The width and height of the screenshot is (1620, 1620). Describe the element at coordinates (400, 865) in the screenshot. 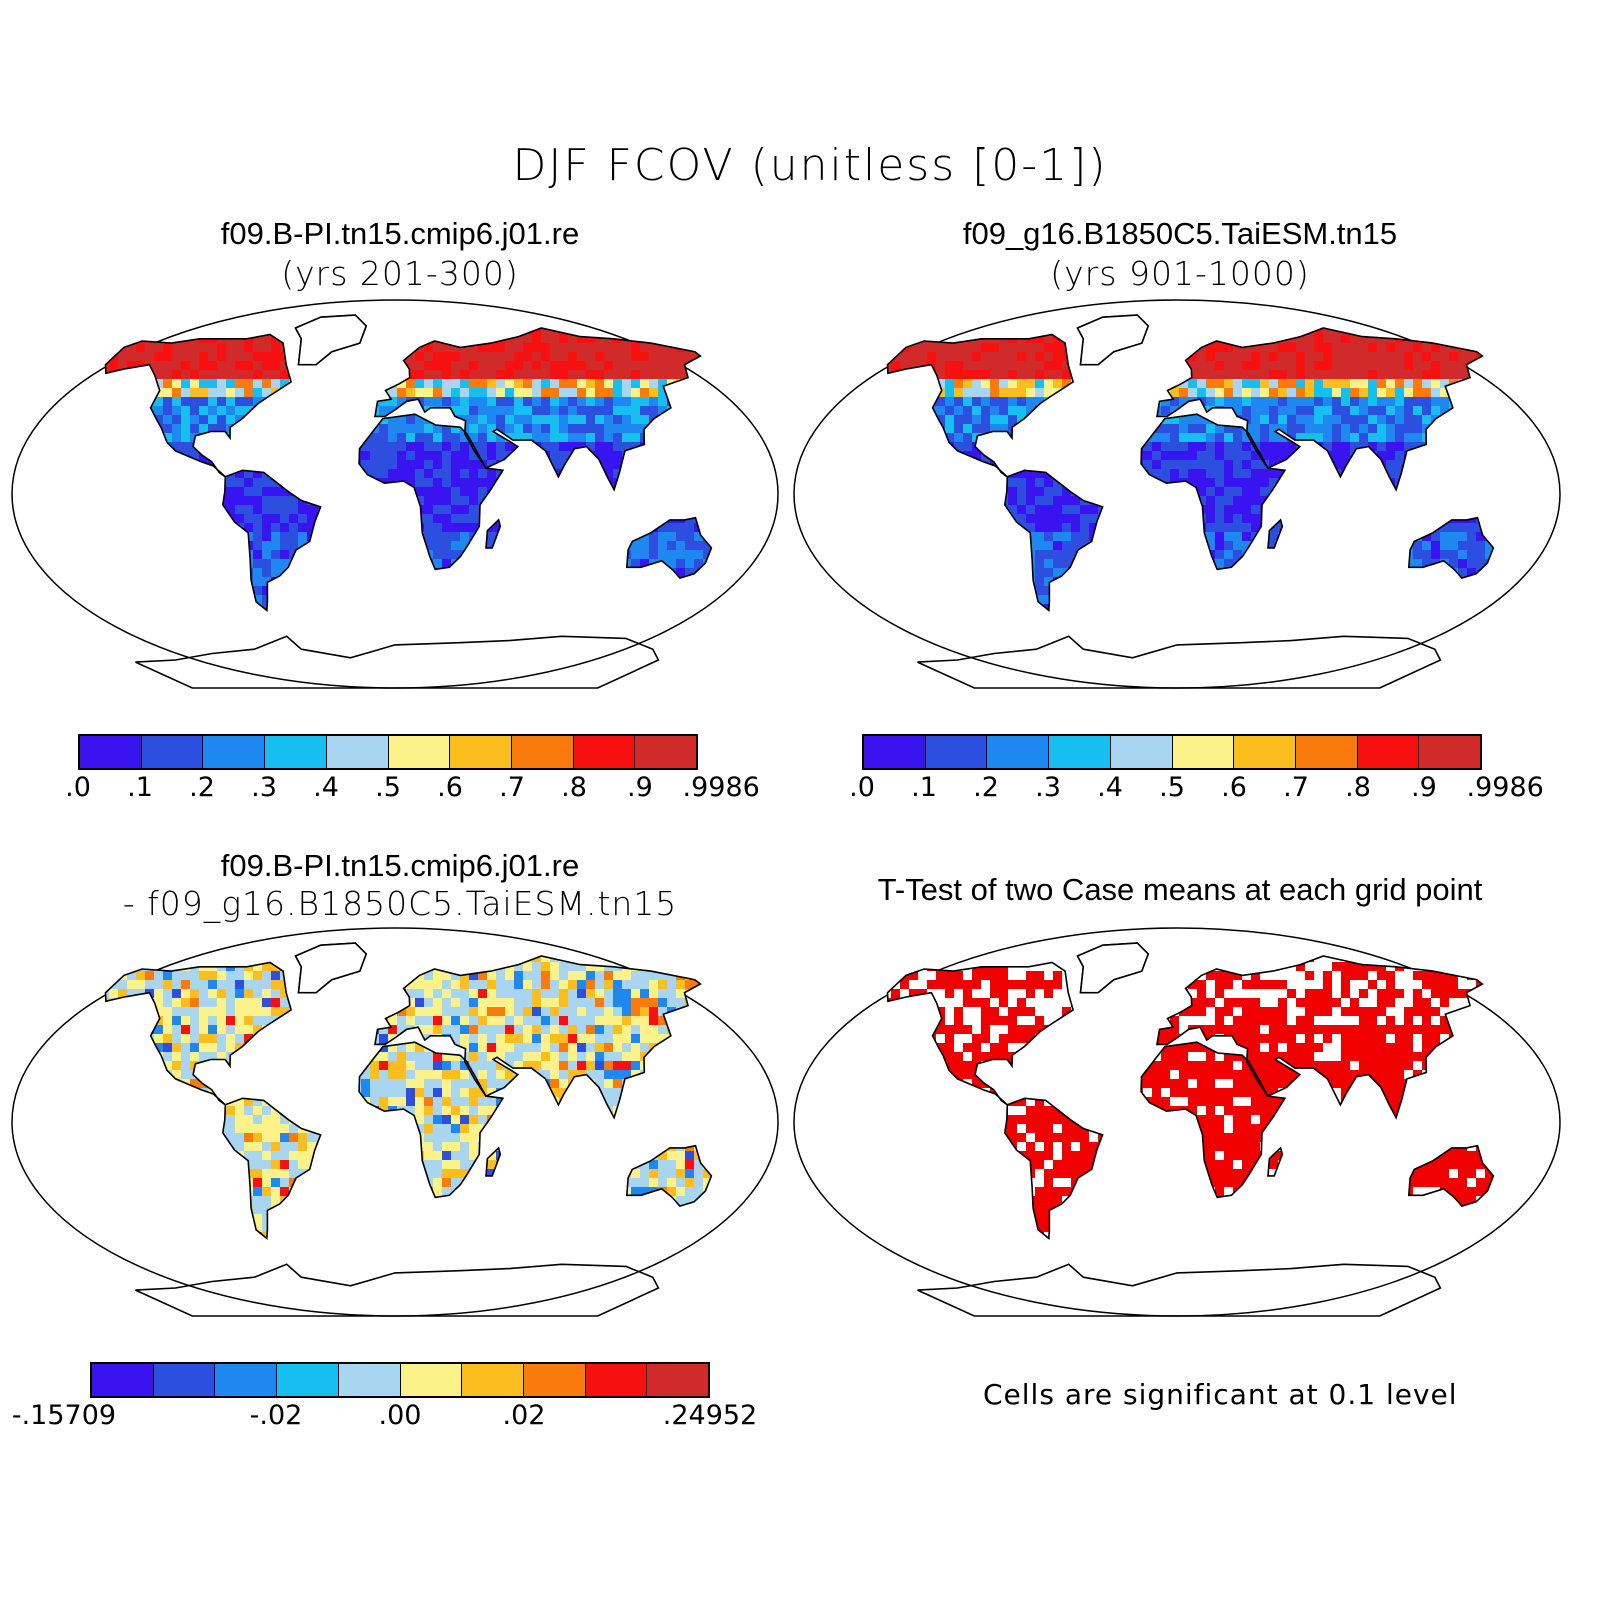

I see `panel-title-bl: f09.B-PI.tn15.cmip6.j01.re` at that location.